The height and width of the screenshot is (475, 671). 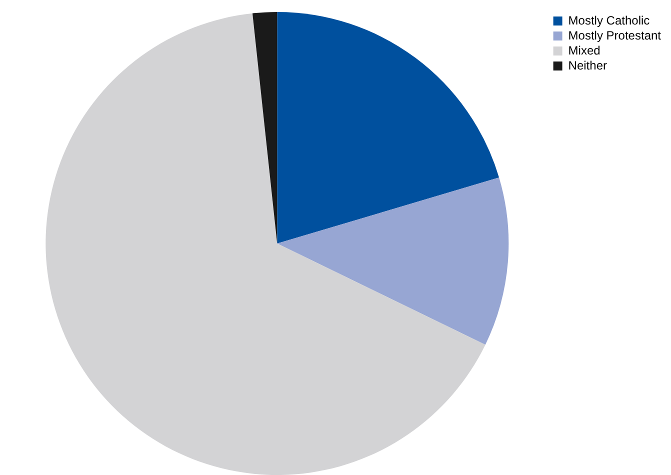 I want to click on legend-label: Neither, so click(x=587, y=65).